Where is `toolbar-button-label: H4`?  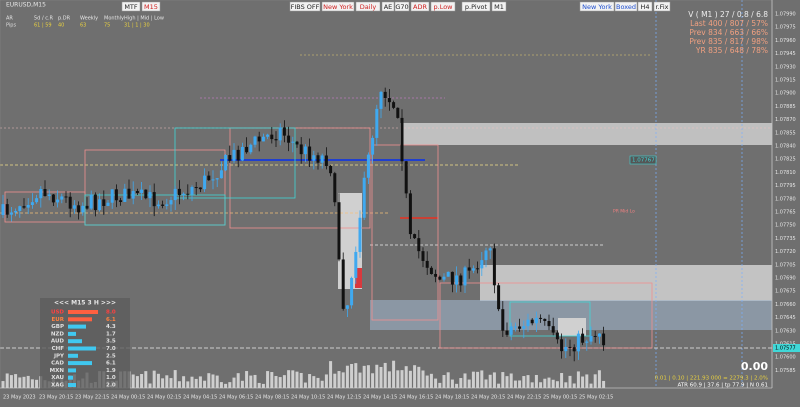
toolbar-button-label: H4 is located at coordinates (644, 7).